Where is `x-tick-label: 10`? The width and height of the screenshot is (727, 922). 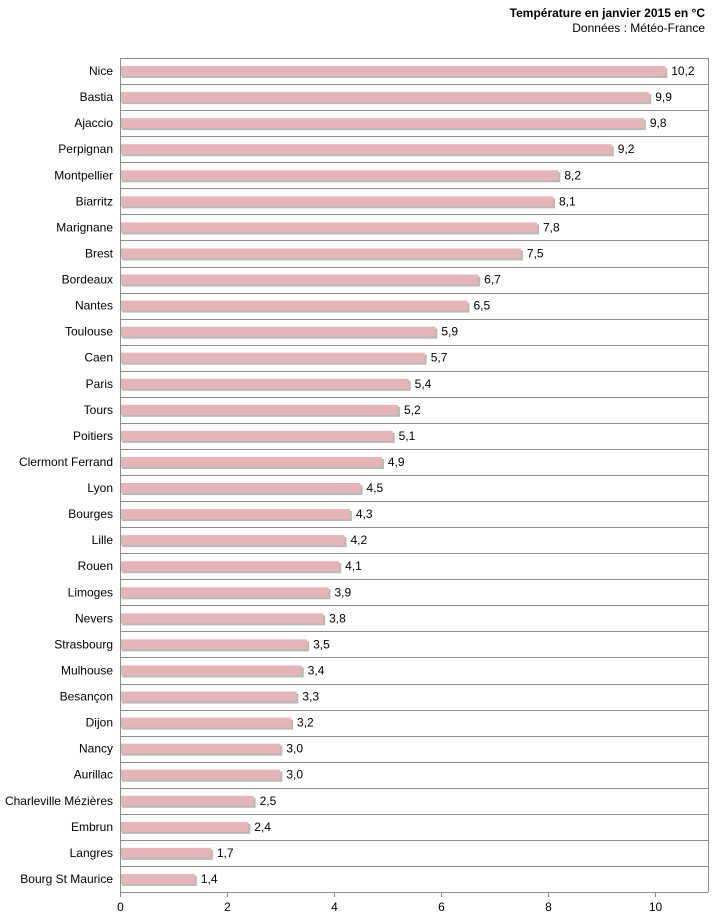 x-tick-label: 10 is located at coordinates (656, 907).